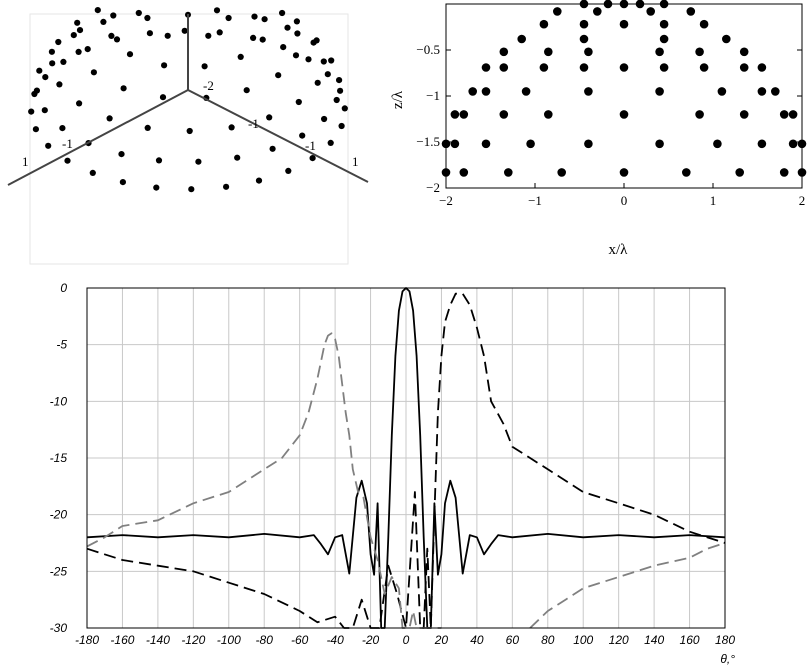  Describe the element at coordinates (713, 200) in the screenshot. I see `xz-x-tick-label: 1` at that location.